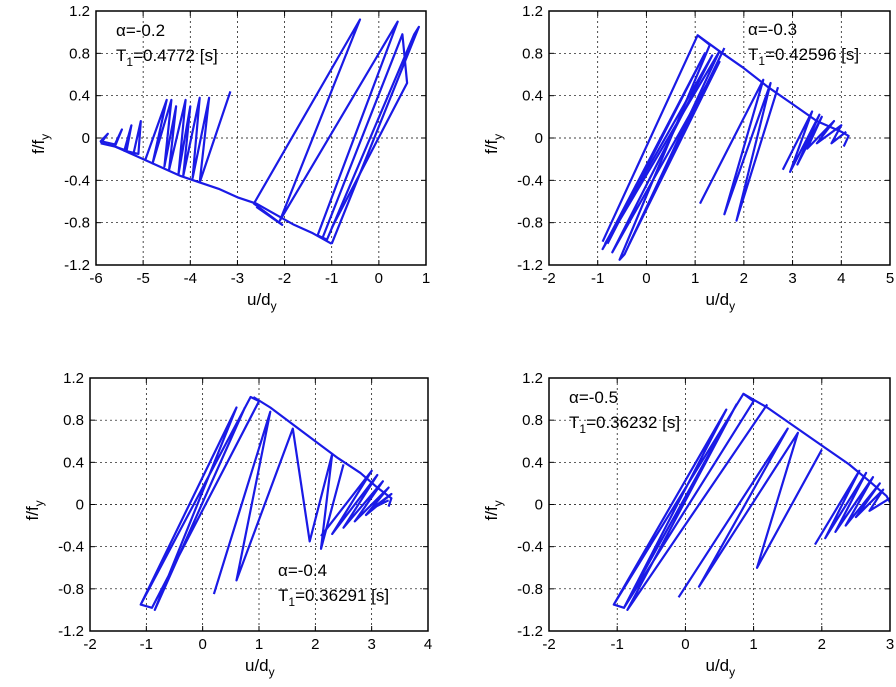 The height and width of the screenshot is (687, 896). I want to click on annotation-period: T1=0.36232 [s], so click(624, 424).